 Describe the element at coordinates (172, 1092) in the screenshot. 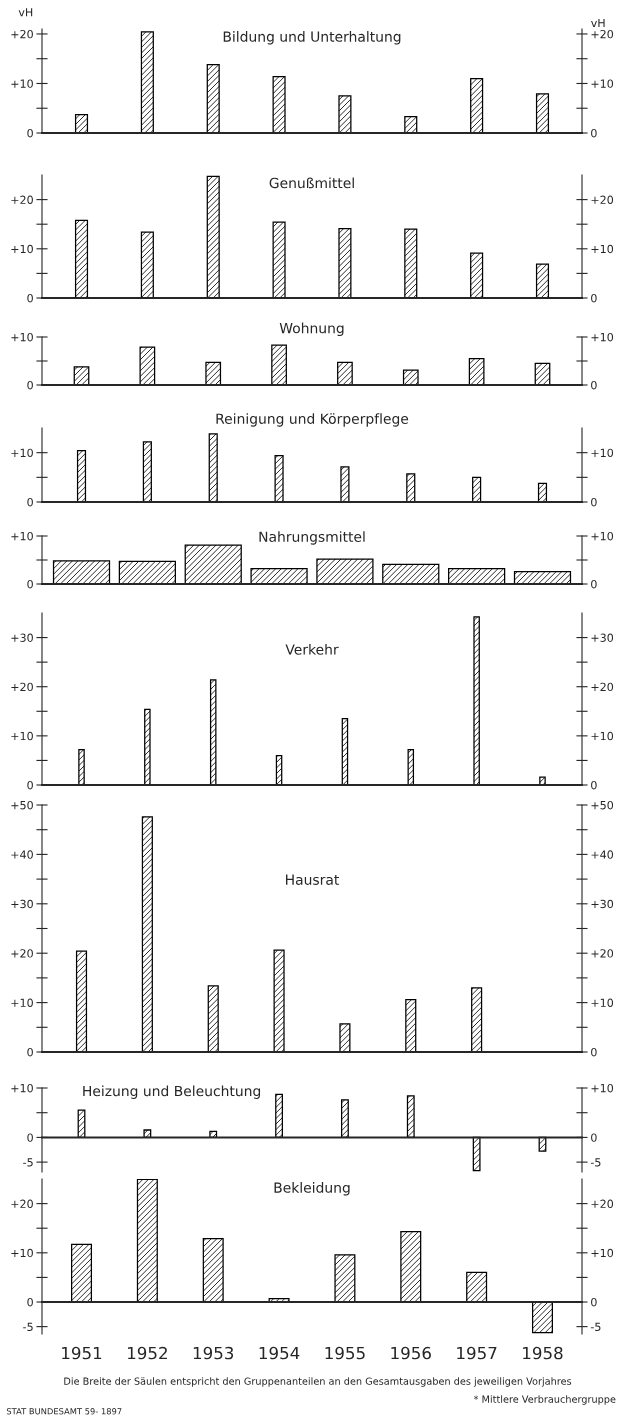

I see `chart-title: Heizung und Beleuchtung` at that location.